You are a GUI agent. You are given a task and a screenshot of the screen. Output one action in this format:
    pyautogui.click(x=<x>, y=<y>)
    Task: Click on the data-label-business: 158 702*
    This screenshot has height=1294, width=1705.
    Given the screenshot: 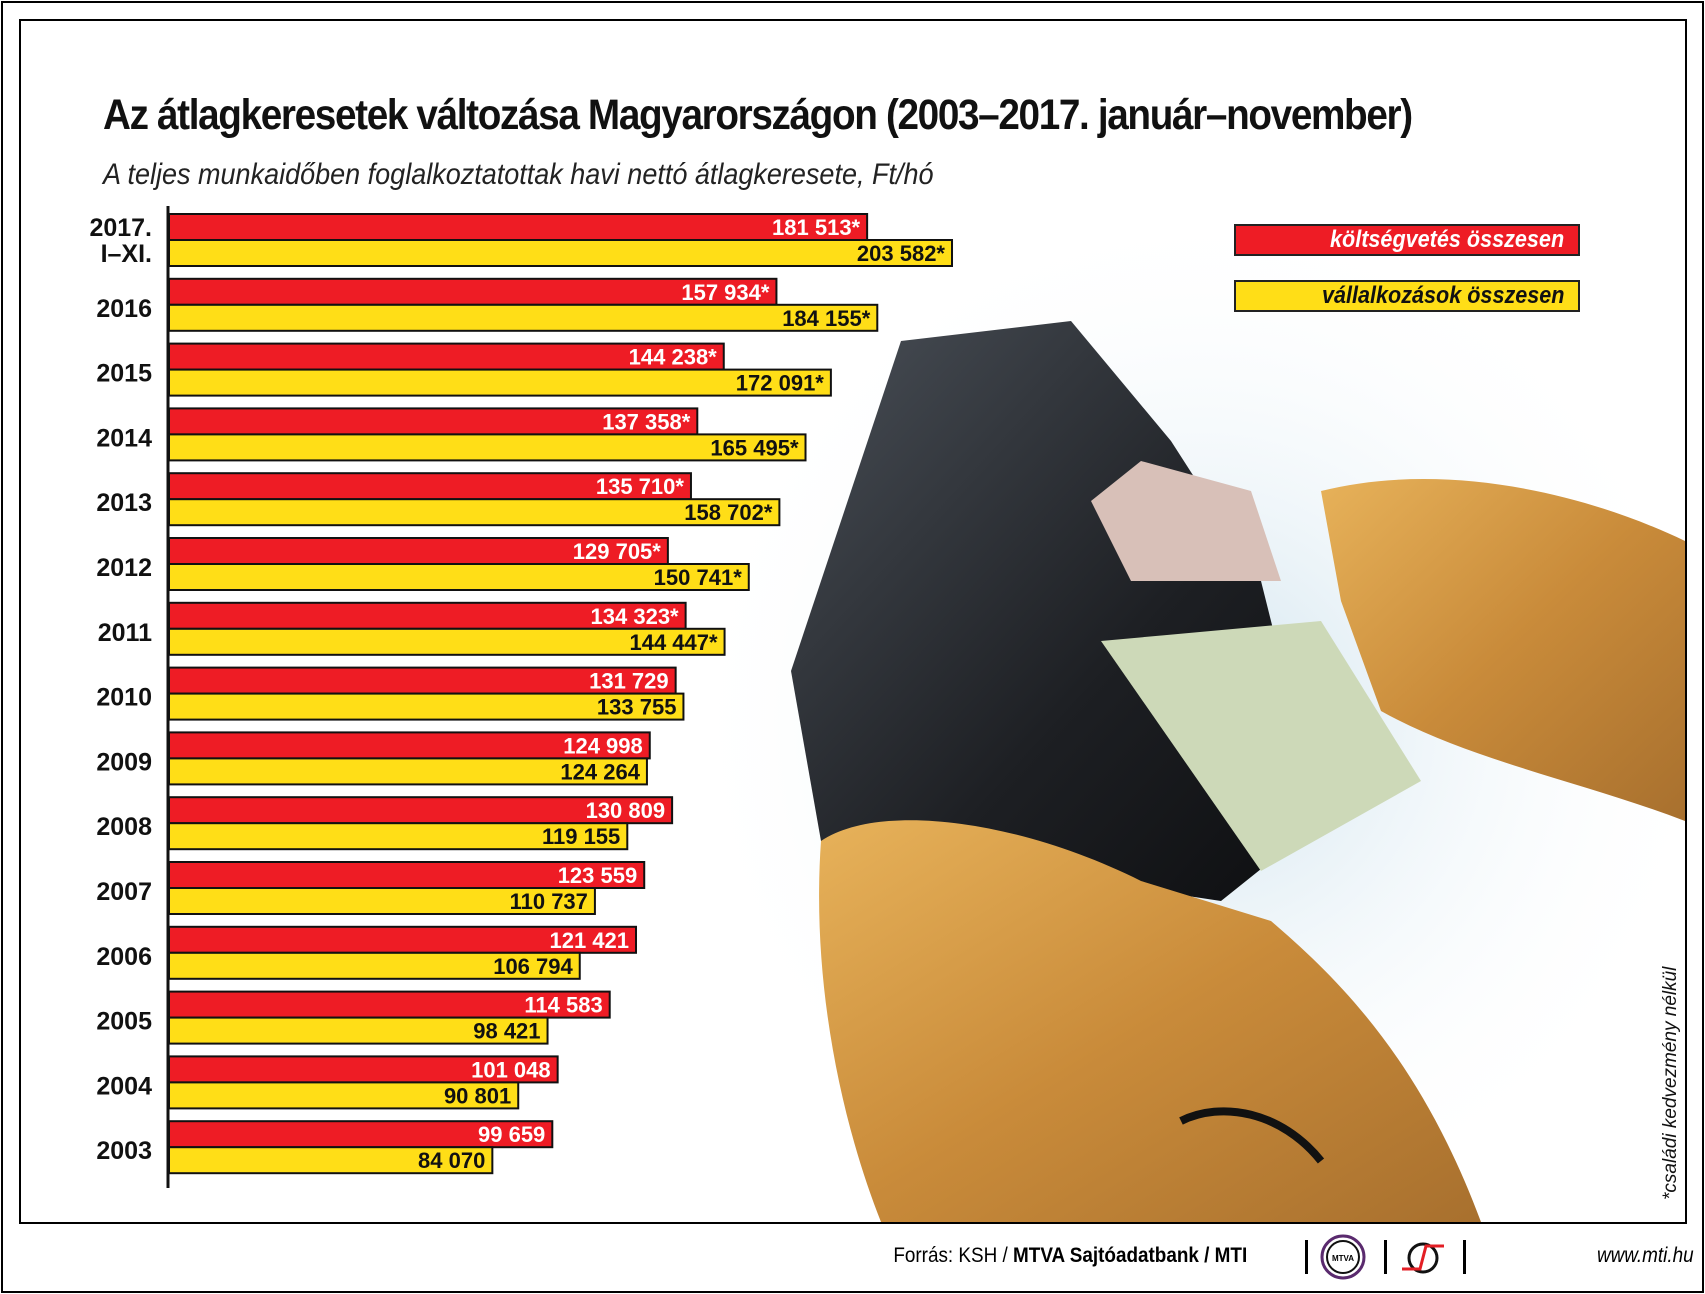 What is the action you would take?
    pyautogui.click(x=728, y=512)
    